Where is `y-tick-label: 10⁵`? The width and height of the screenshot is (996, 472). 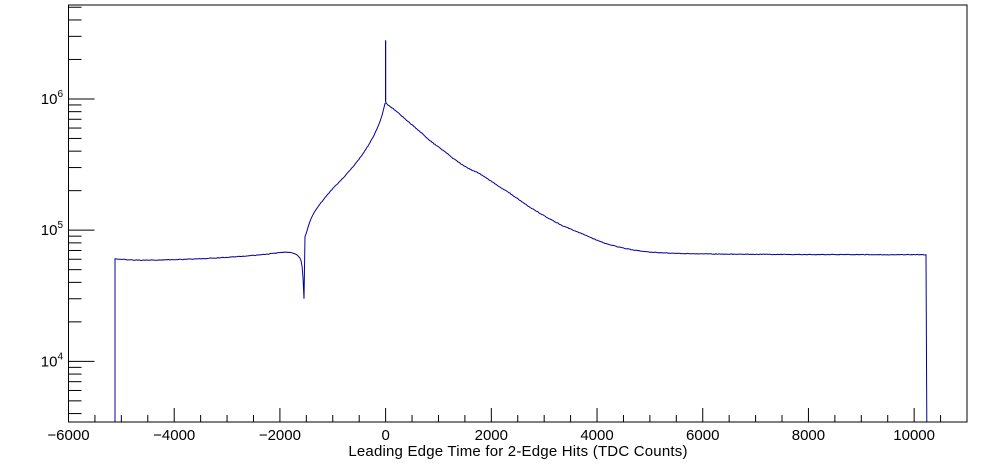
y-tick-label: 10⁵ is located at coordinates (52, 229).